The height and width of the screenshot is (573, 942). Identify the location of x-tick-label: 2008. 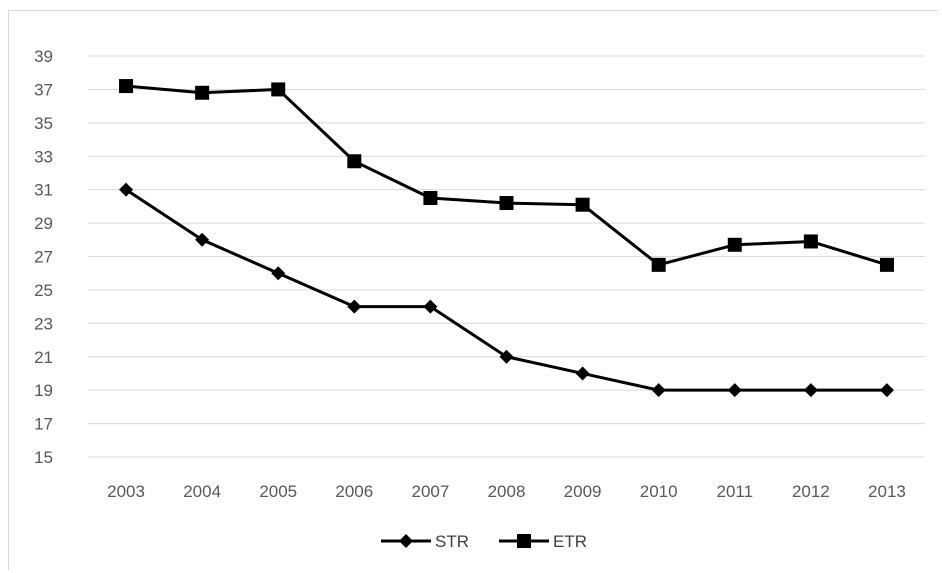
(507, 491).